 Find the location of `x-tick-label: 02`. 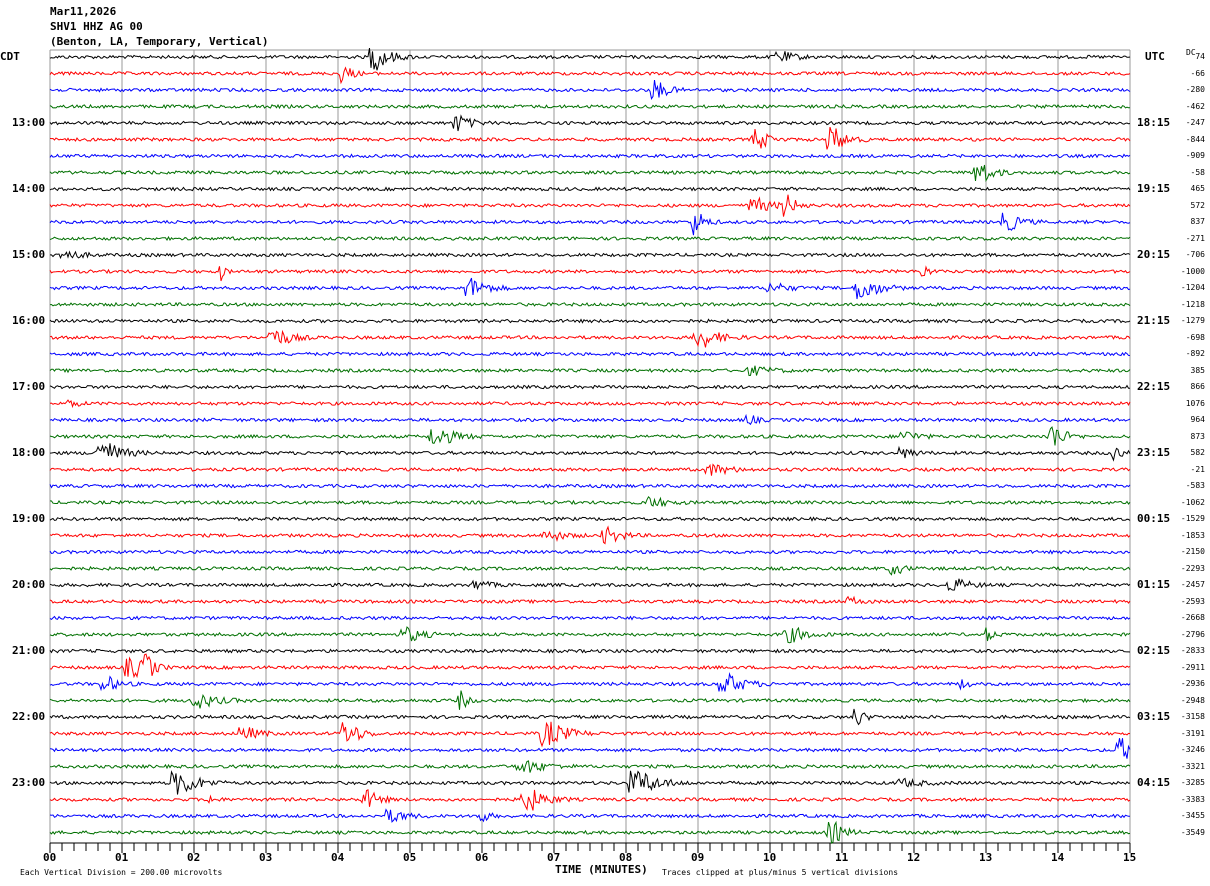

x-tick-label: 02 is located at coordinates (194, 857).